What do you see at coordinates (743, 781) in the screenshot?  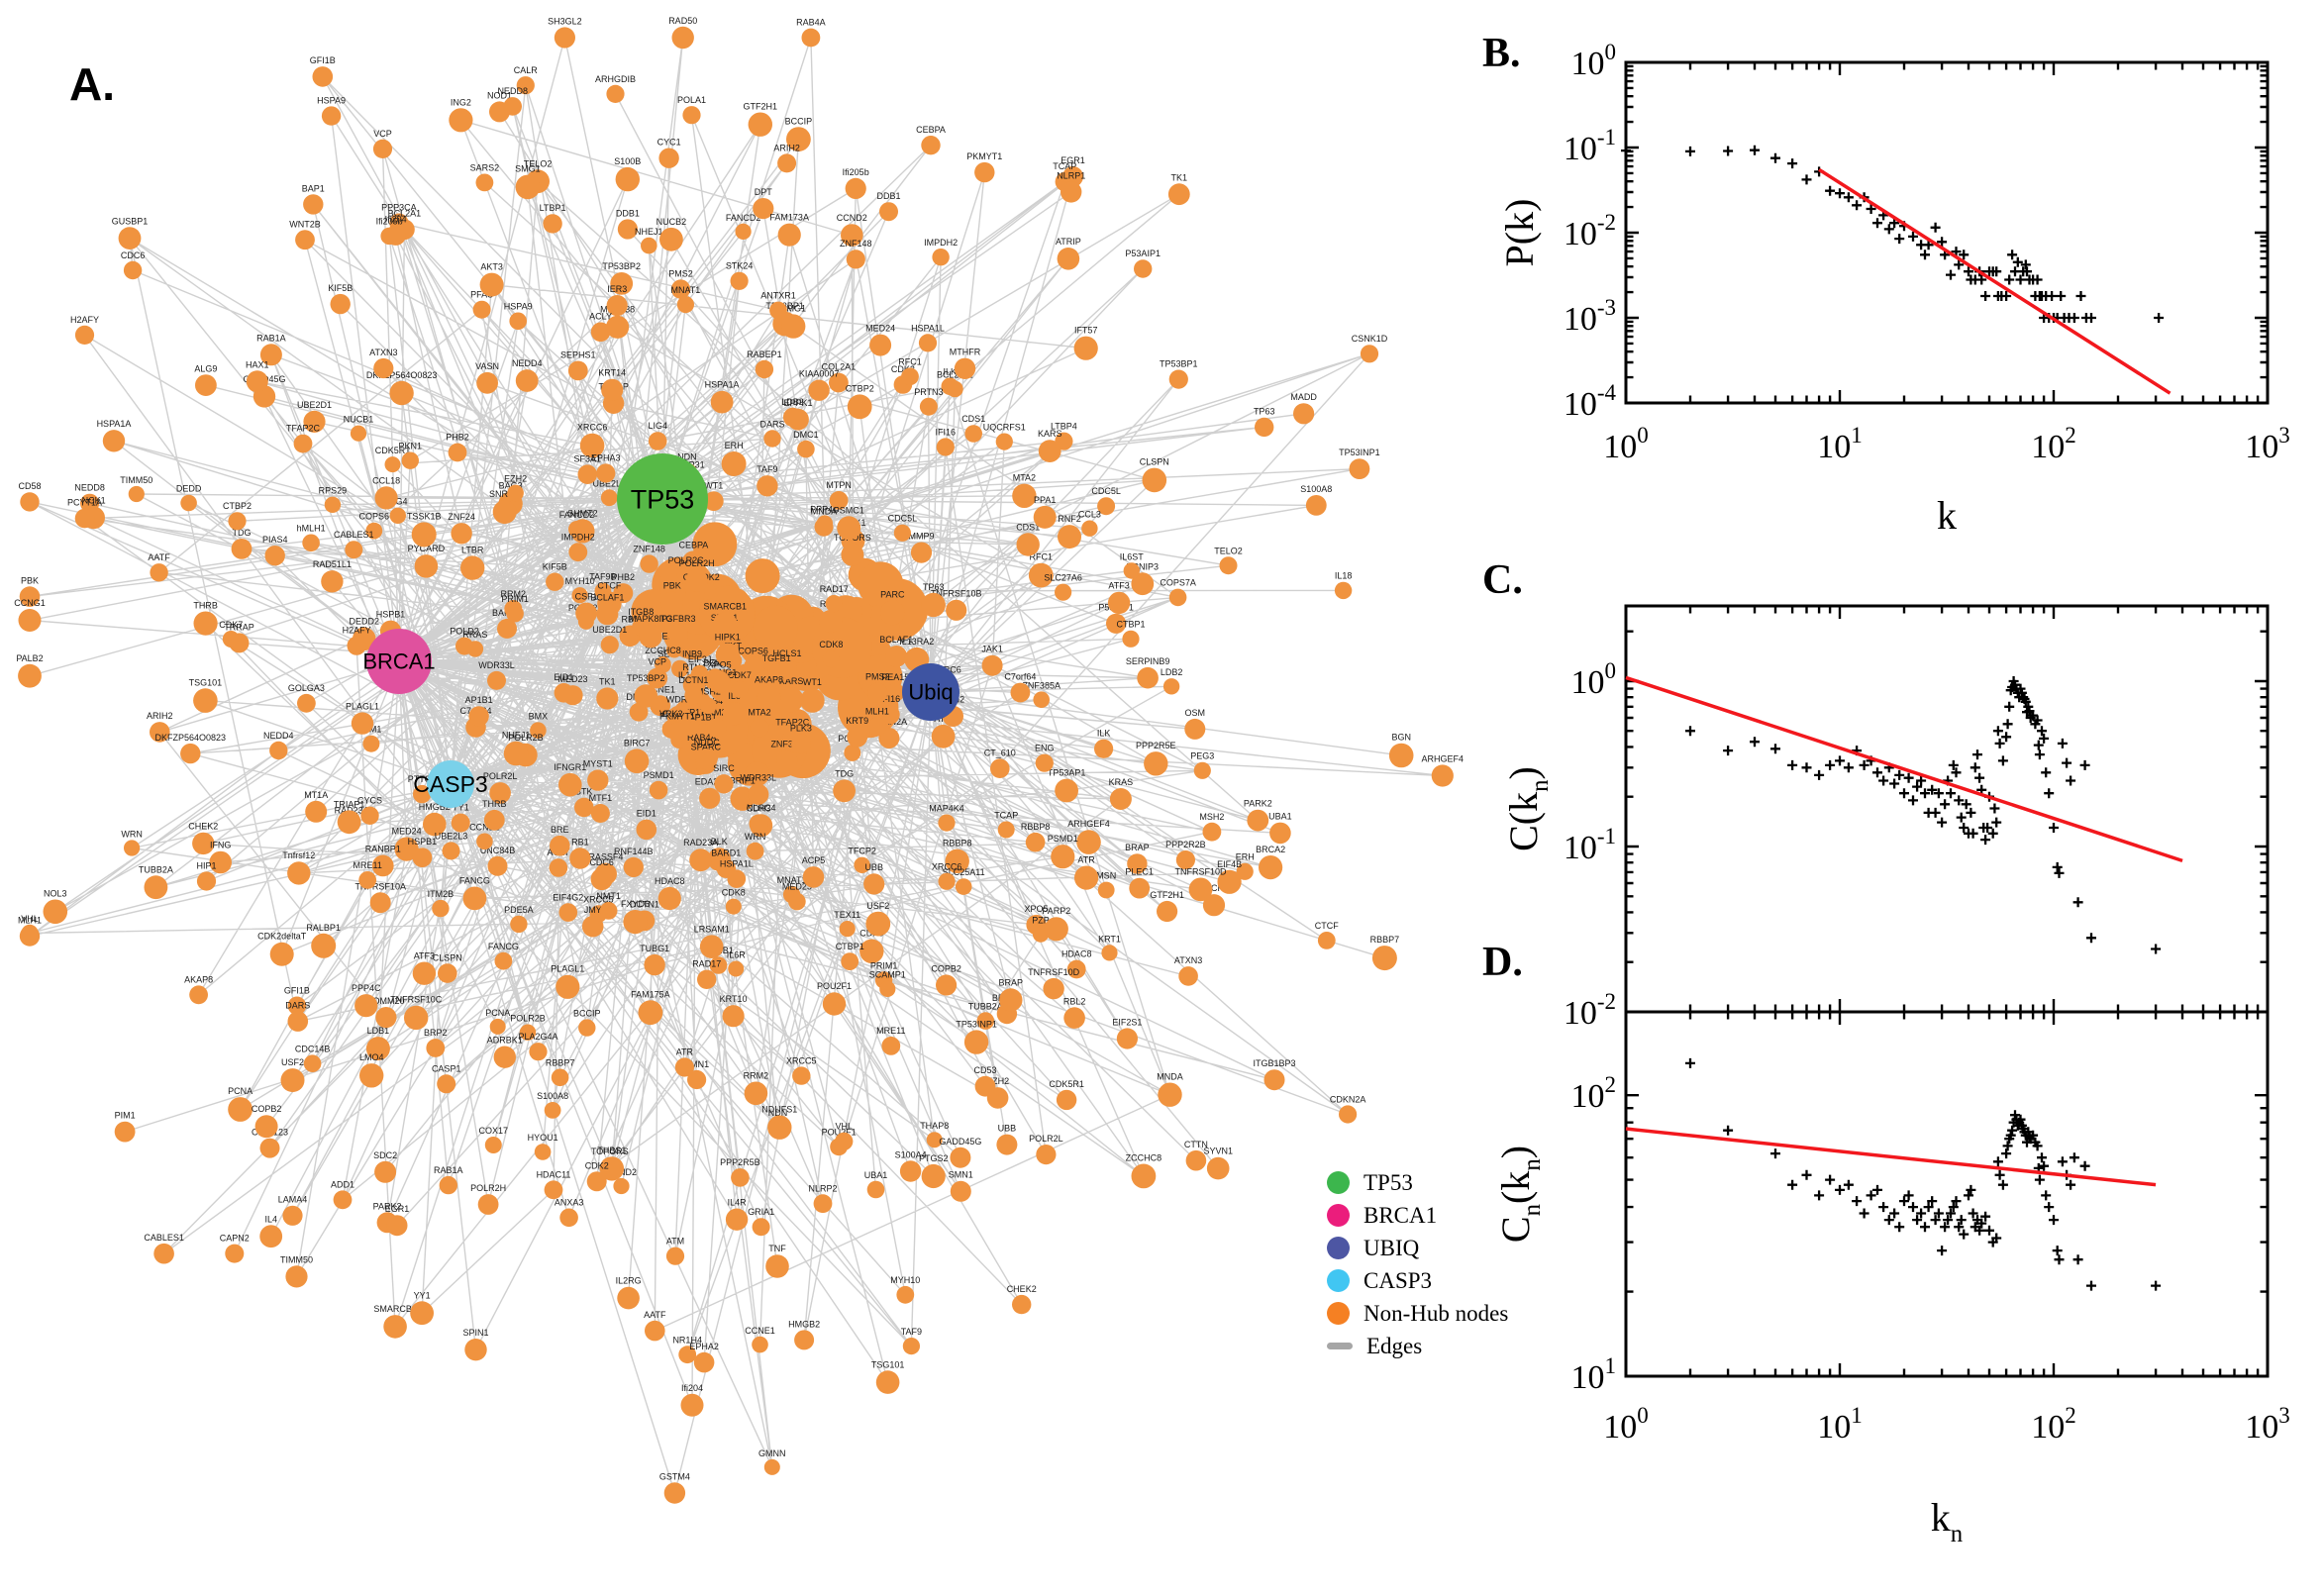 I see `network-node-label: BRIP1` at bounding box center [743, 781].